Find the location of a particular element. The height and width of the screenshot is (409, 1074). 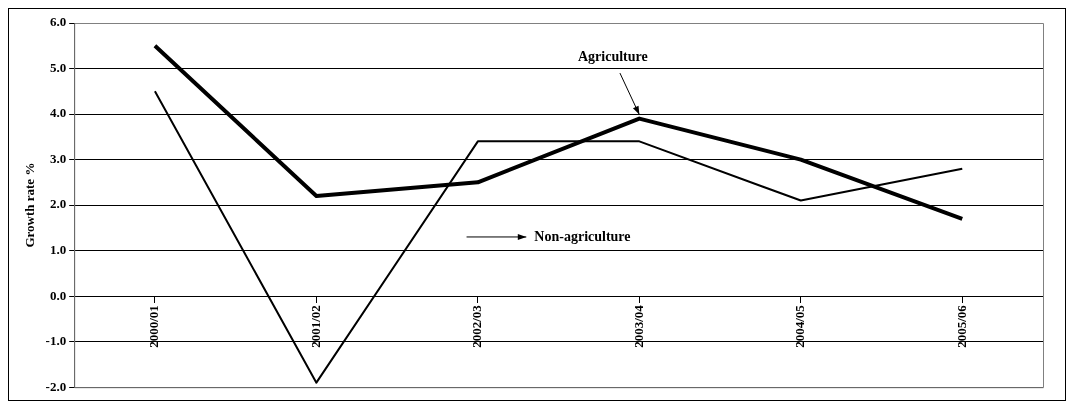

x-tick-label: 2001/02 is located at coordinates (315, 326).